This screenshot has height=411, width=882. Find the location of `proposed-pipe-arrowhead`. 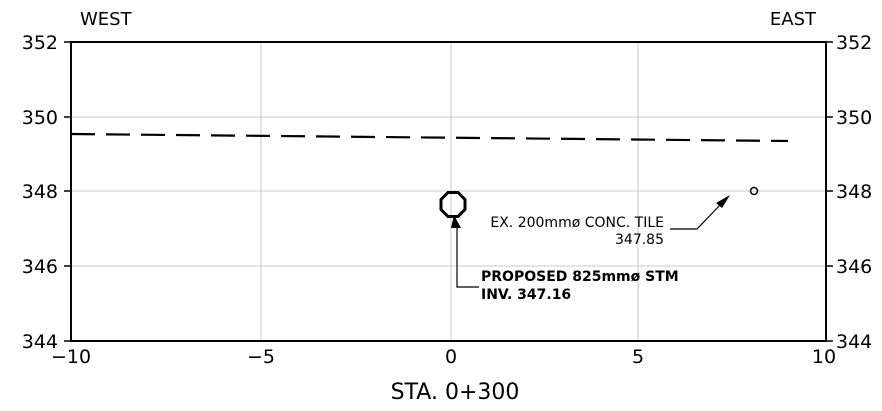

proposed-pipe-arrowhead is located at coordinates (456, 221).